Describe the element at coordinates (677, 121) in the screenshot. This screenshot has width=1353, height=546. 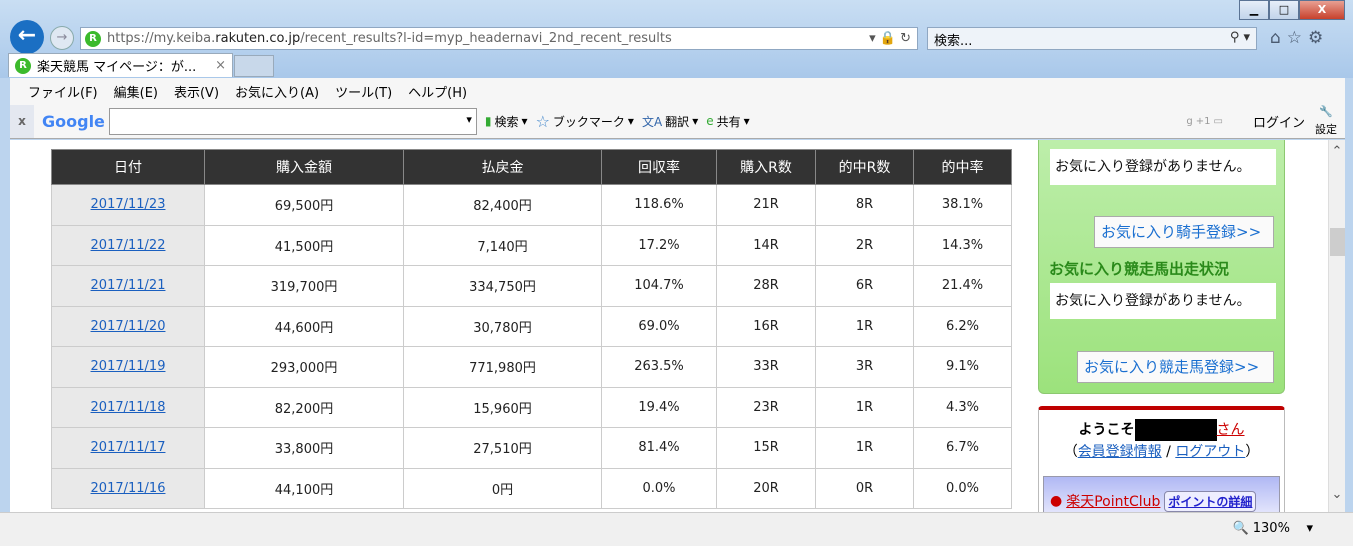
I see `translate-label: 翻訳` at that location.